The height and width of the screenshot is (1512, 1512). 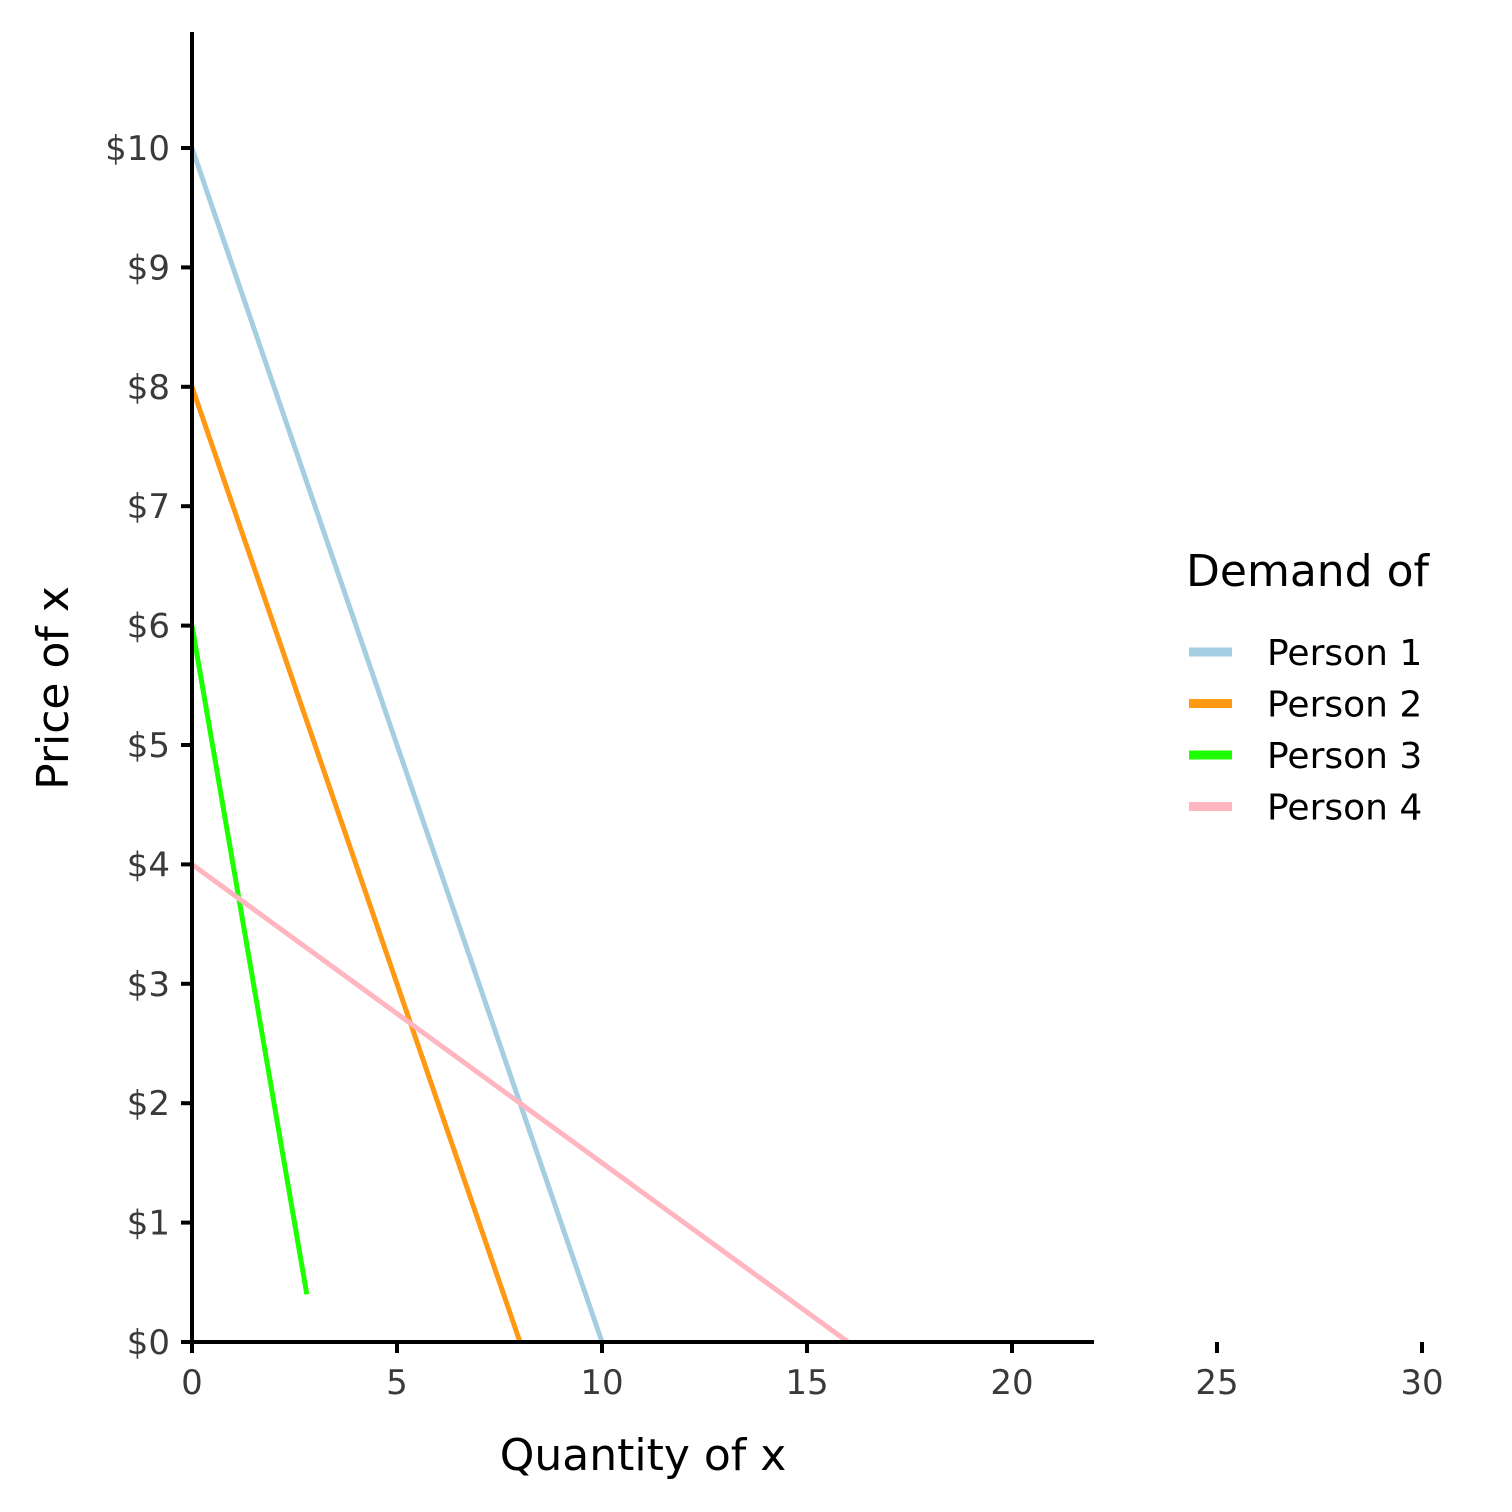 I want to click on y-tick-label-8: $8, so click(x=148, y=388).